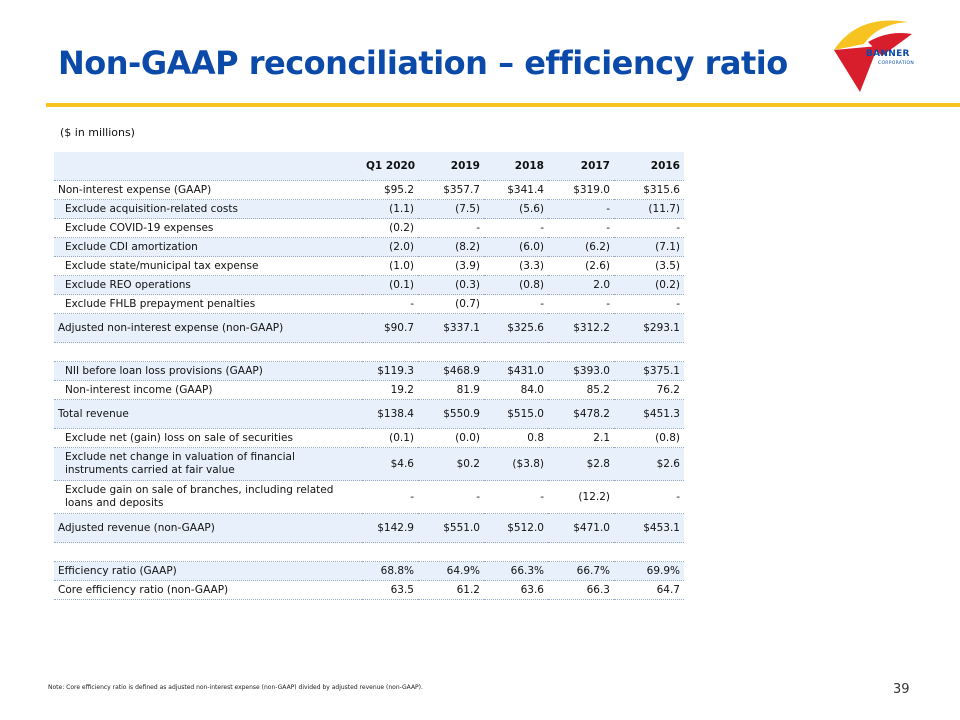  Describe the element at coordinates (649, 328) in the screenshot. I see `cell-value: $293.1` at that location.